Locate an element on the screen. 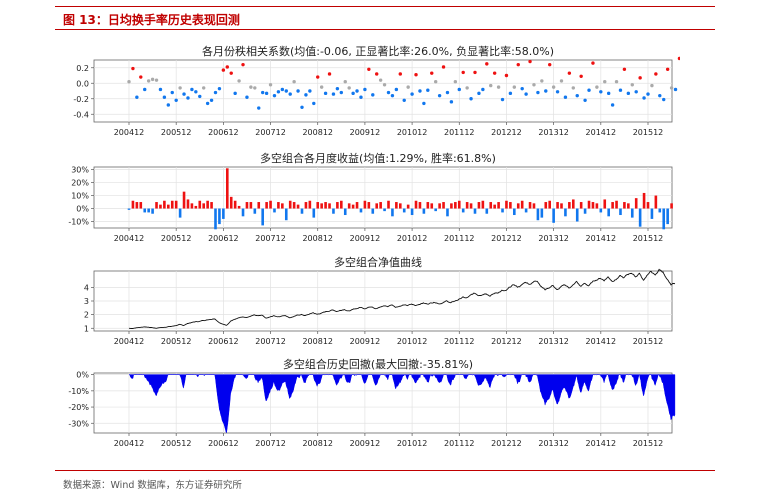  top-rule is located at coordinates (385, 6).